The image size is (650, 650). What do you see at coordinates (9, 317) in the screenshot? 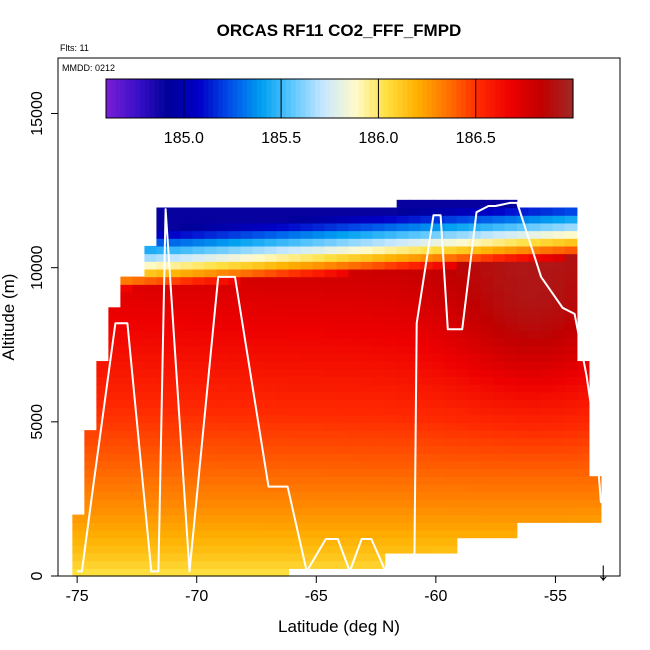
I see `y-axis-label: Altitude (m)` at bounding box center [9, 317].